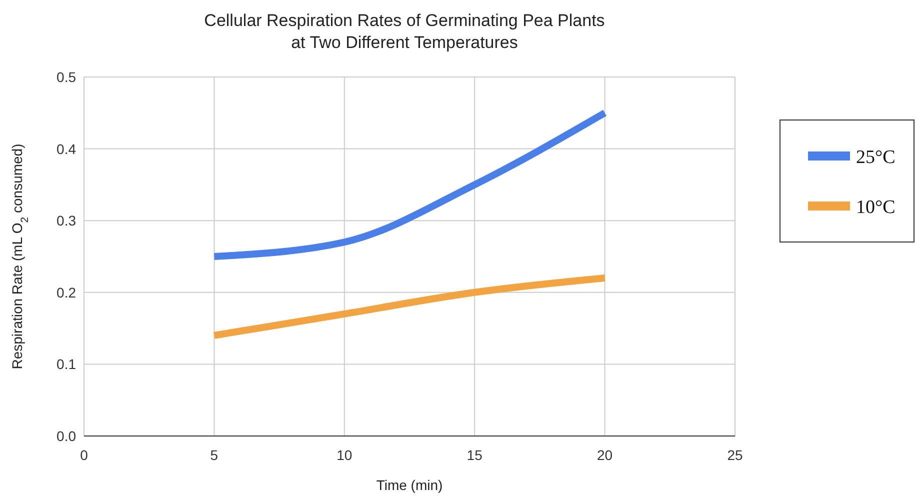  I want to click on y-tick-label: 0.5, so click(66, 77).